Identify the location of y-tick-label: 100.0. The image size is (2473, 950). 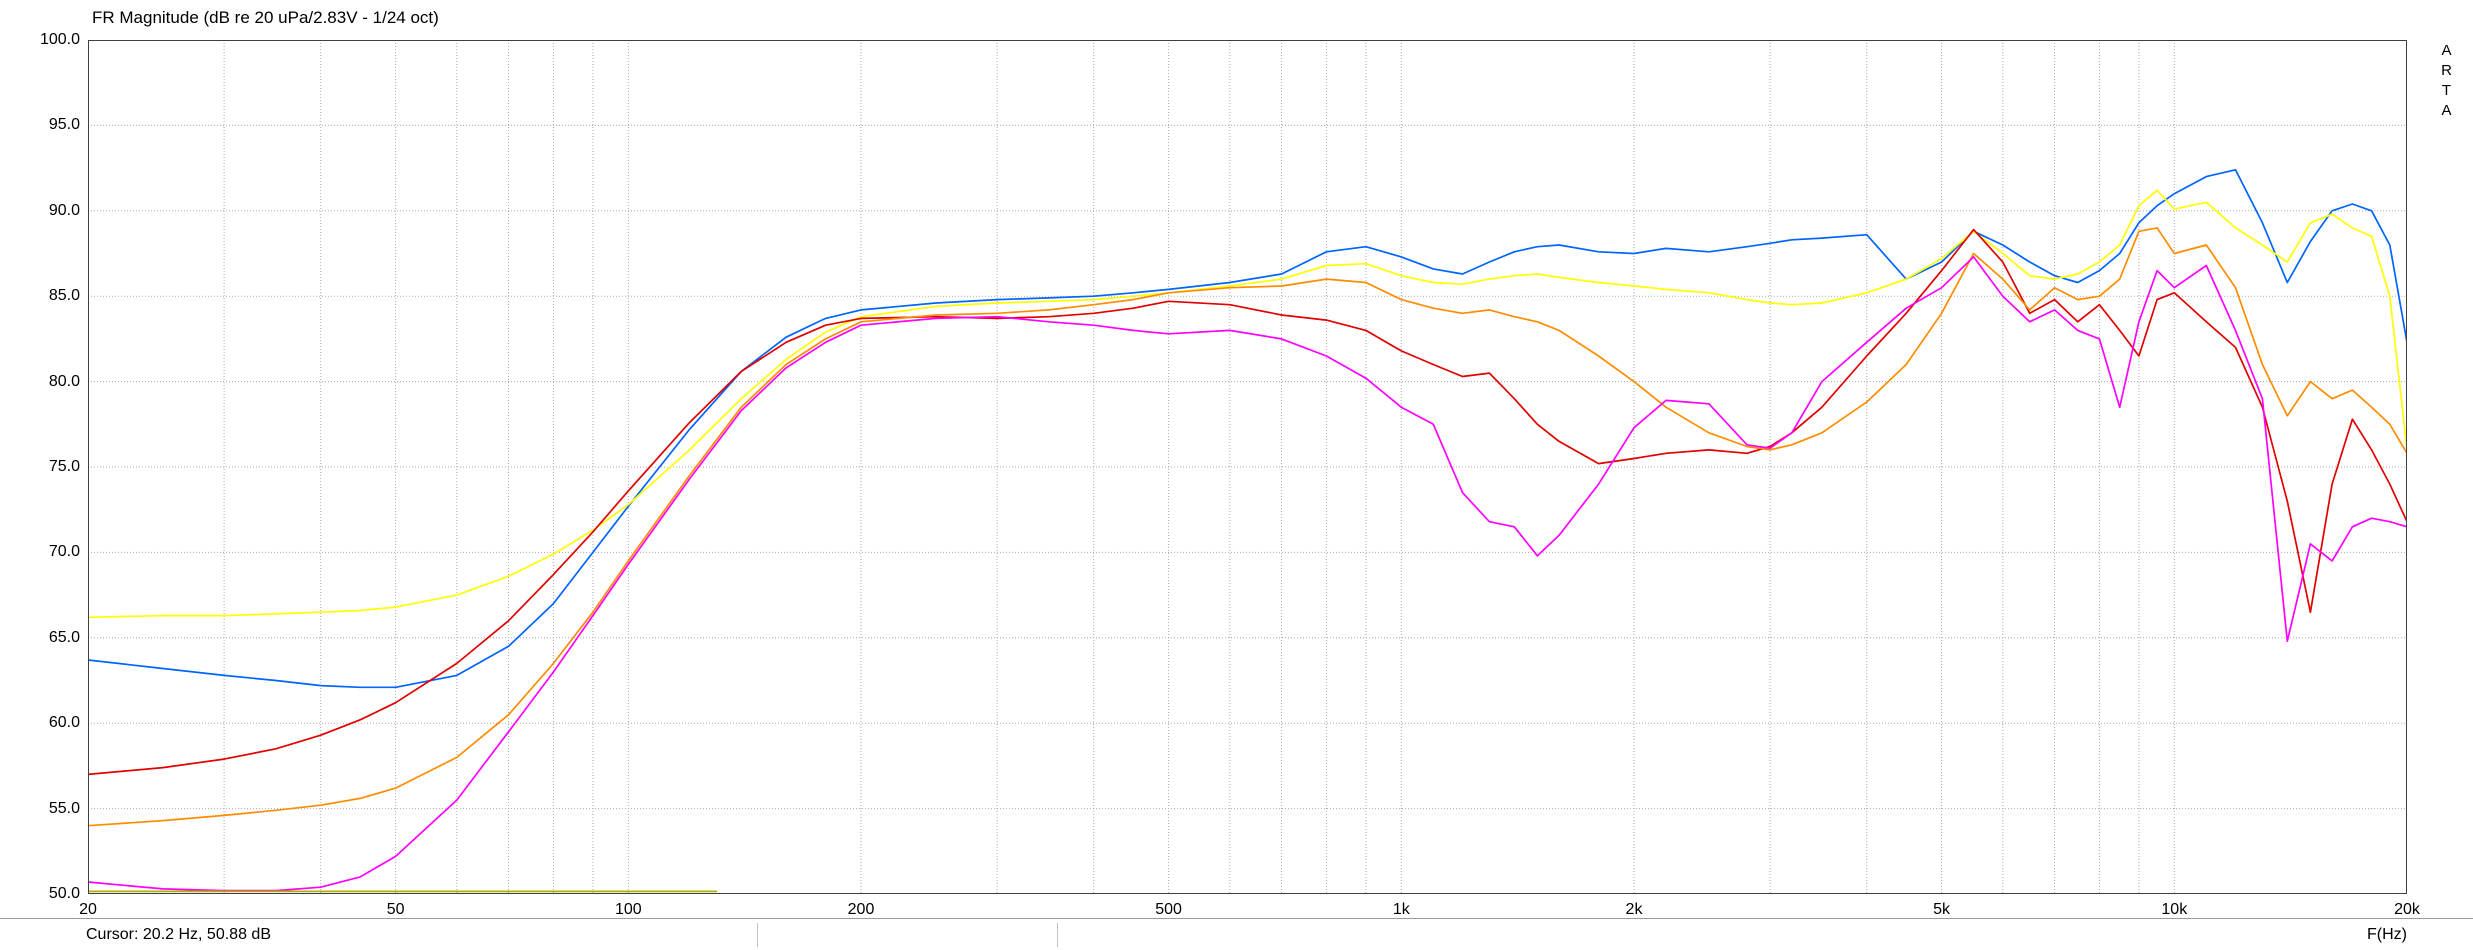
(59, 39).